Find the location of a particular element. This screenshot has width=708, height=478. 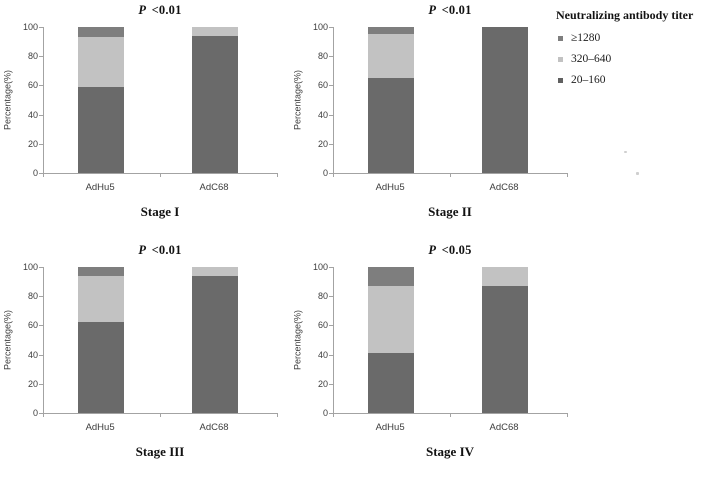

legend-item: 320–640 is located at coordinates (632, 59).